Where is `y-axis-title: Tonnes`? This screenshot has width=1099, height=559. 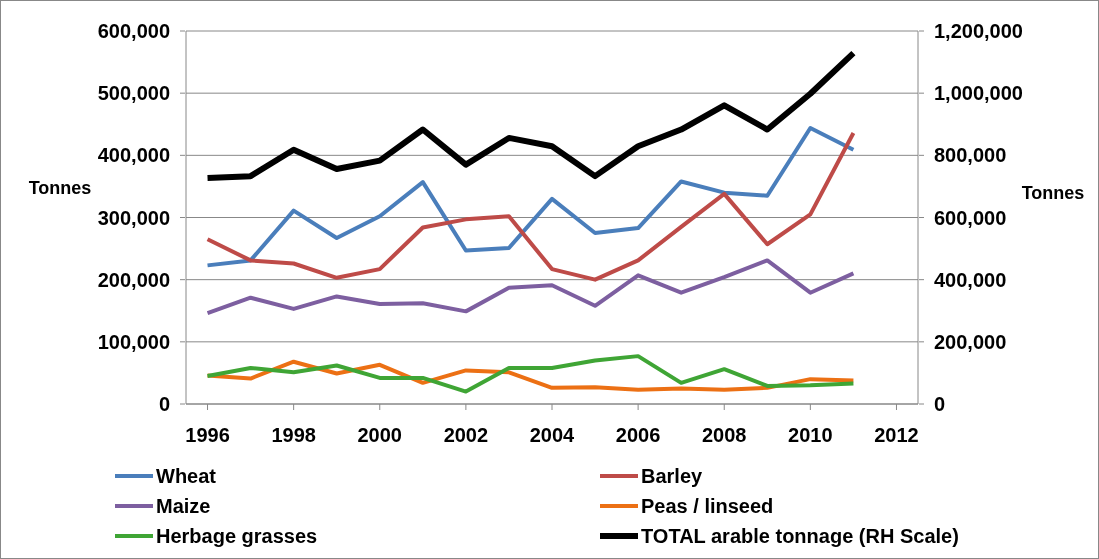 y-axis-title: Tonnes is located at coordinates (60, 188).